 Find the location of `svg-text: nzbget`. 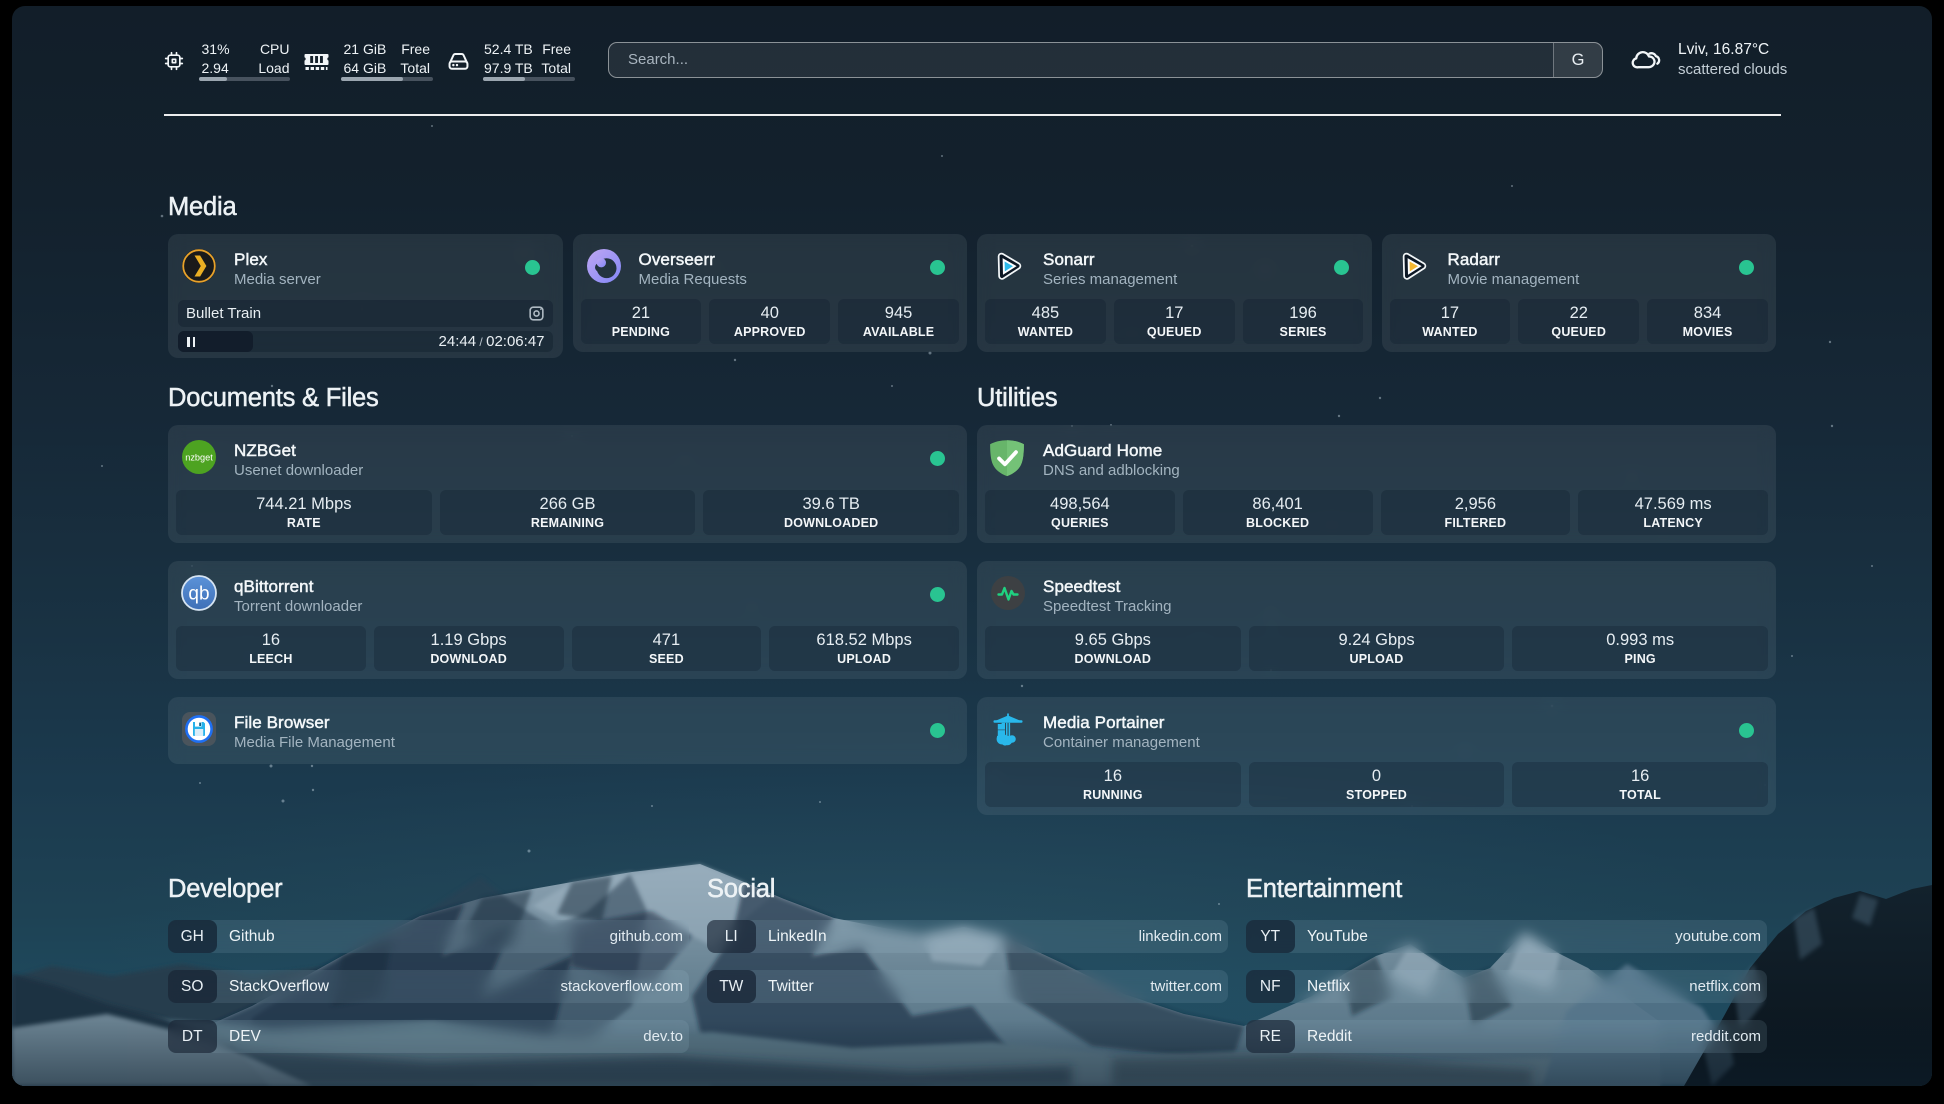

svg-text: nzbget is located at coordinates (199, 457).